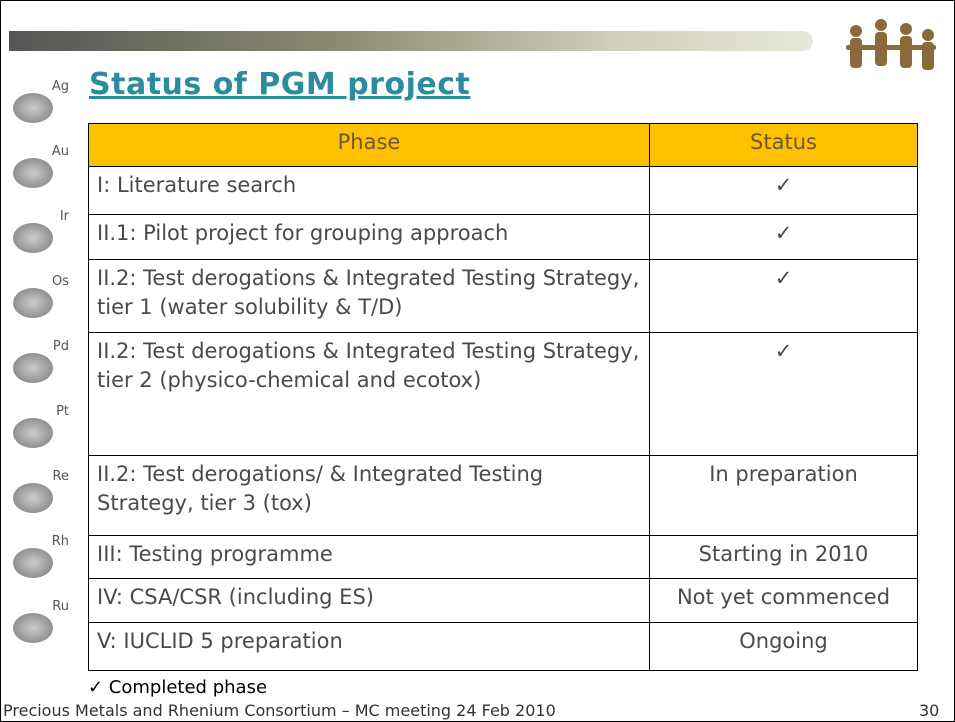  What do you see at coordinates (60, 281) in the screenshot?
I see `element-label: Os` at bounding box center [60, 281].